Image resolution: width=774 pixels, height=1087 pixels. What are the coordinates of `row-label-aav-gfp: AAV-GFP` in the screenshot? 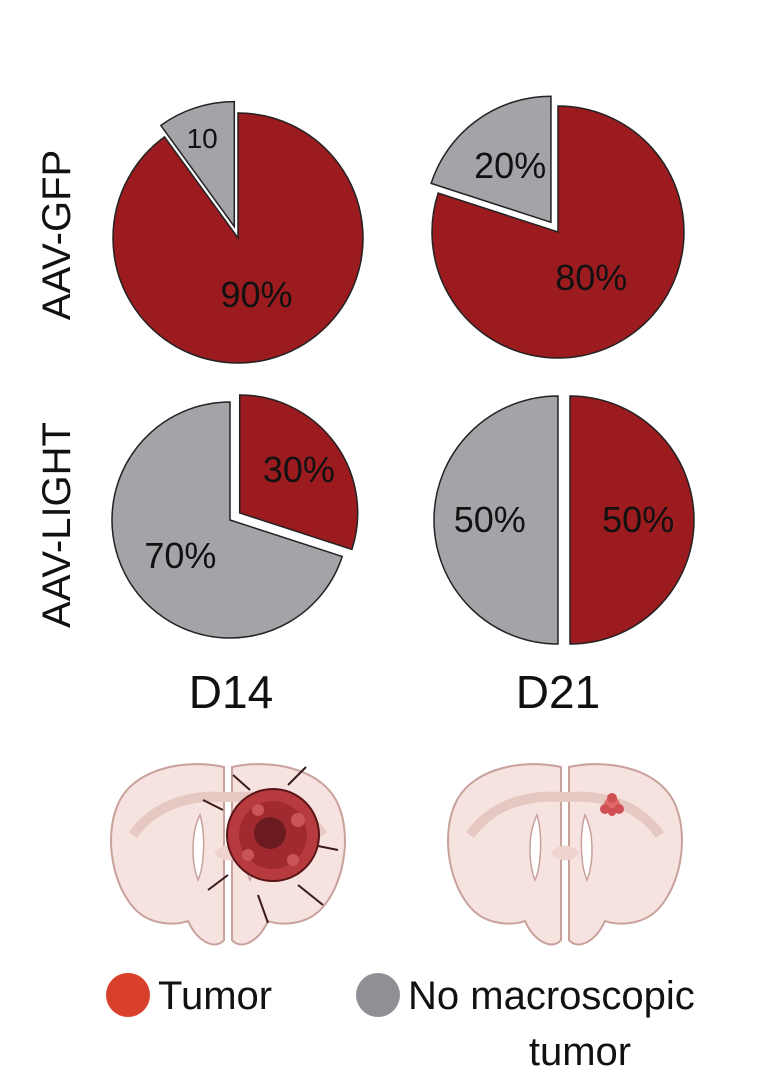 It's located at (57, 235).